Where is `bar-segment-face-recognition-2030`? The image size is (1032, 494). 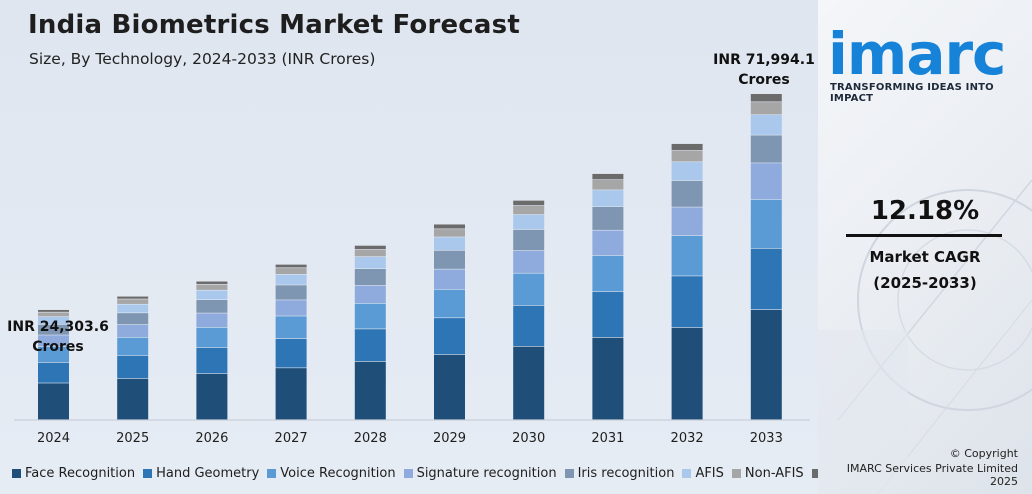
bar-segment-face-recognition-2030 is located at coordinates (529, 383).